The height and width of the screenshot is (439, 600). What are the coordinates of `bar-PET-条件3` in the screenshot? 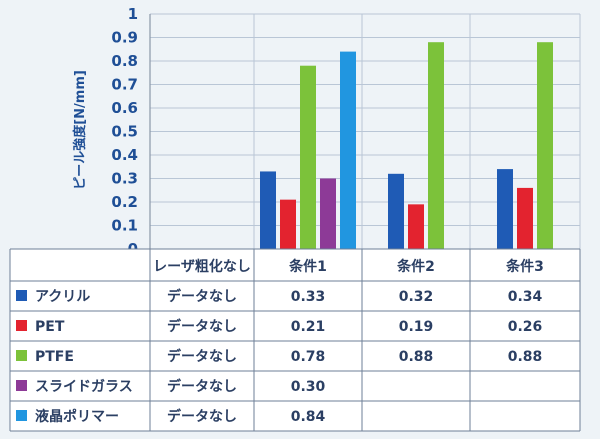 It's located at (525, 218).